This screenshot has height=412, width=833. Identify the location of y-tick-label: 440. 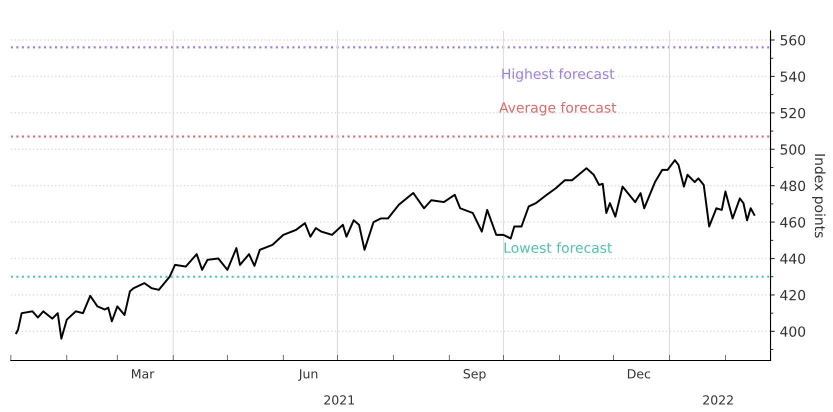
(793, 258).